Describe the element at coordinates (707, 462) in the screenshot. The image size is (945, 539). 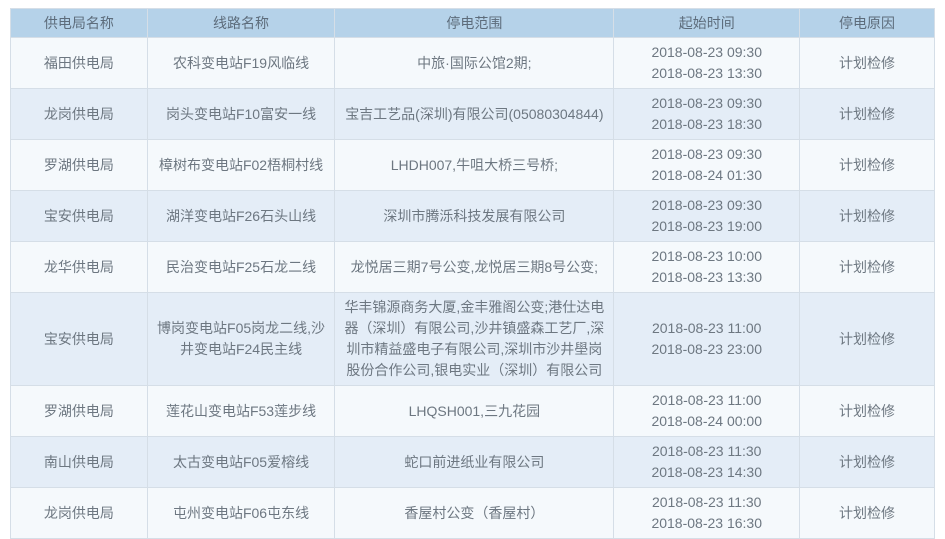
I see `cell-time: 2018-08-23 11:30 2018-08-23 14:30` at that location.